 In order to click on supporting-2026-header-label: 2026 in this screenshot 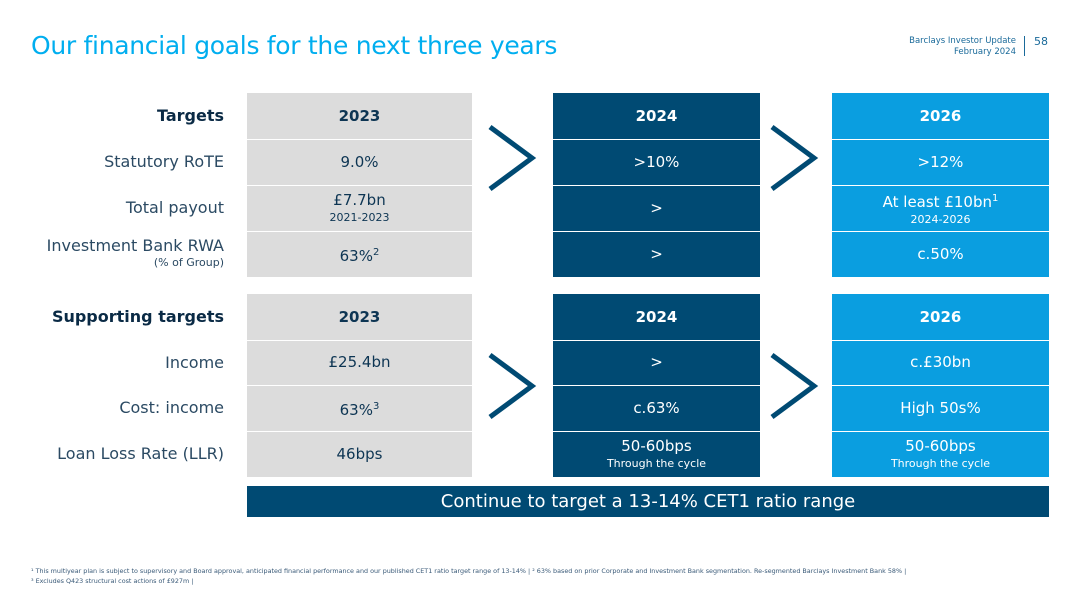, I will do `click(940, 316)`.